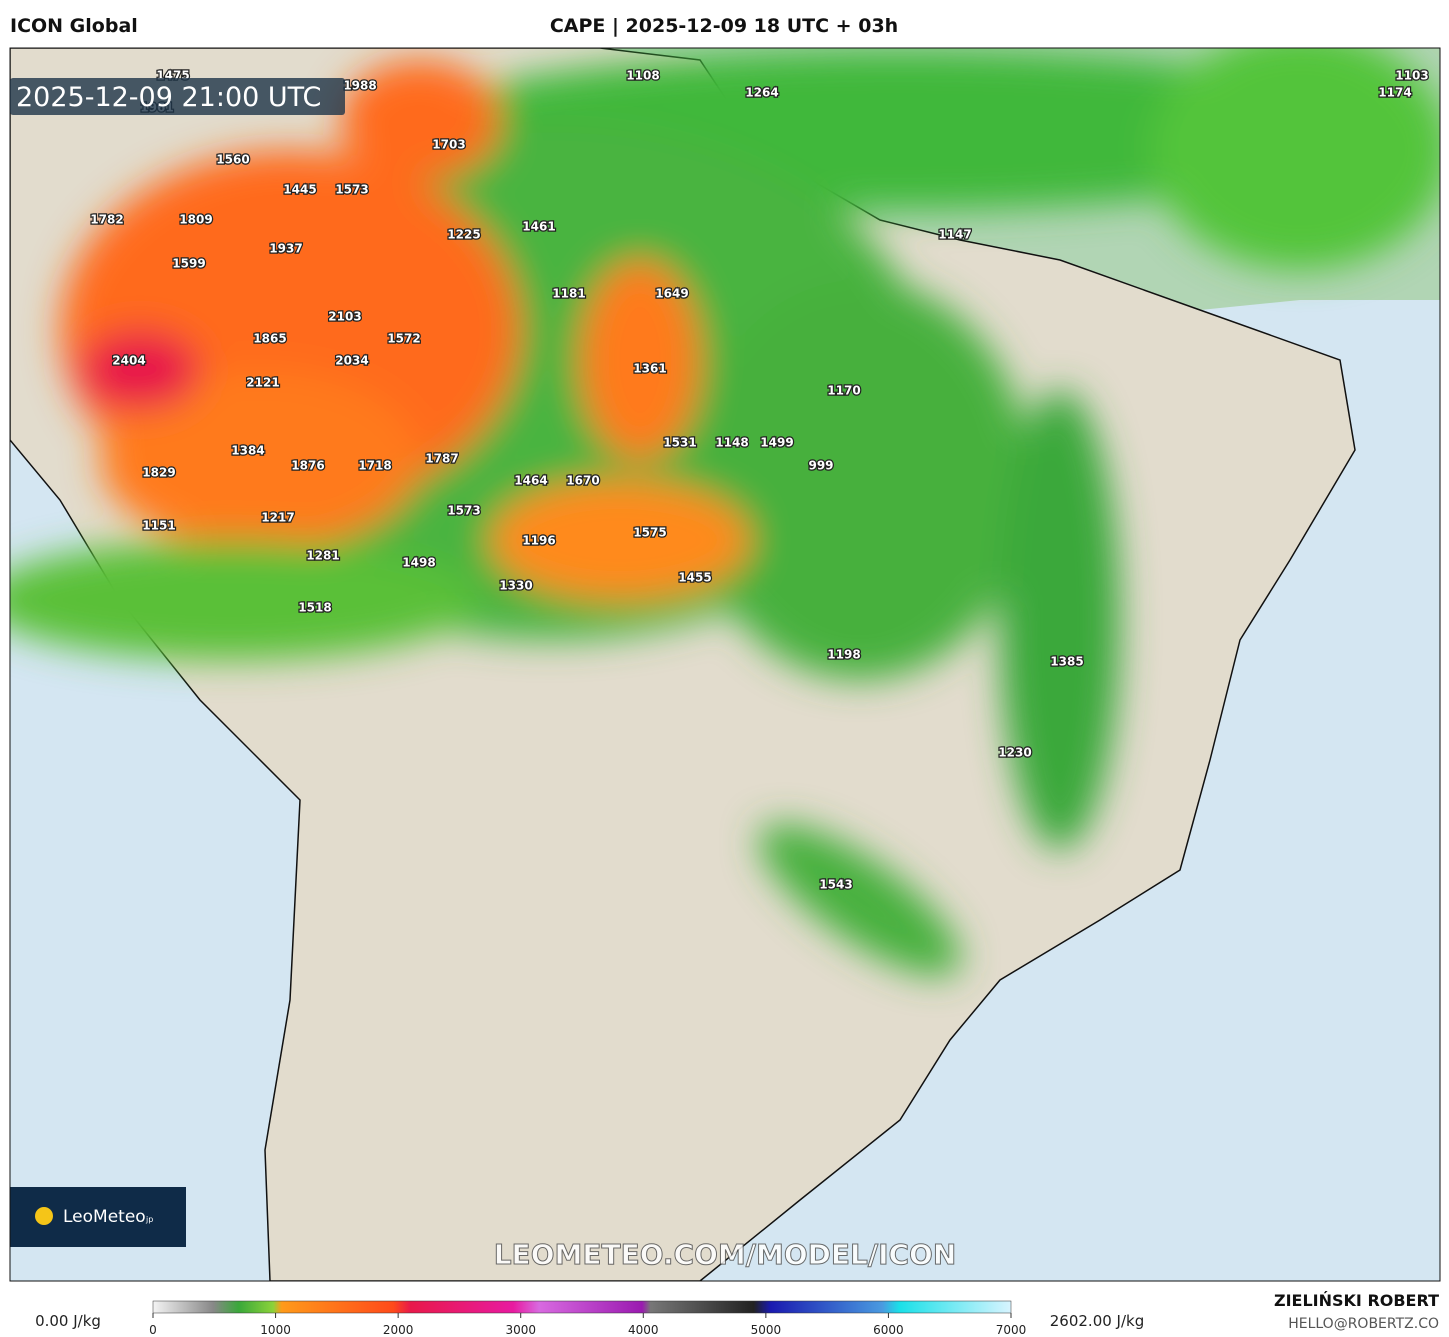 The image size is (1449, 1337). What do you see at coordinates (418, 563) in the screenshot?
I see `cape-label: 1498` at bounding box center [418, 563].